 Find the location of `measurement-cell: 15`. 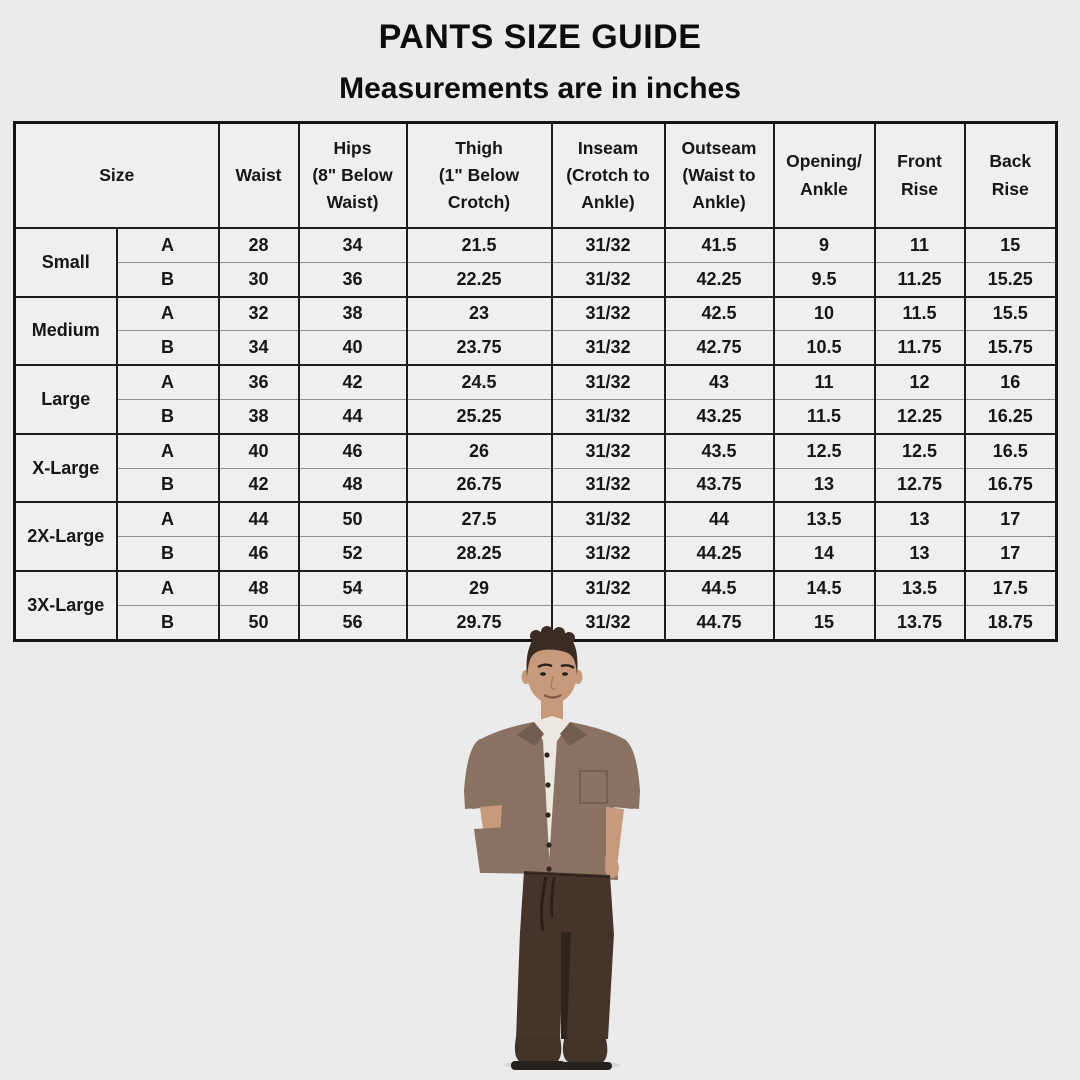

measurement-cell: 15 is located at coordinates (1010, 244).